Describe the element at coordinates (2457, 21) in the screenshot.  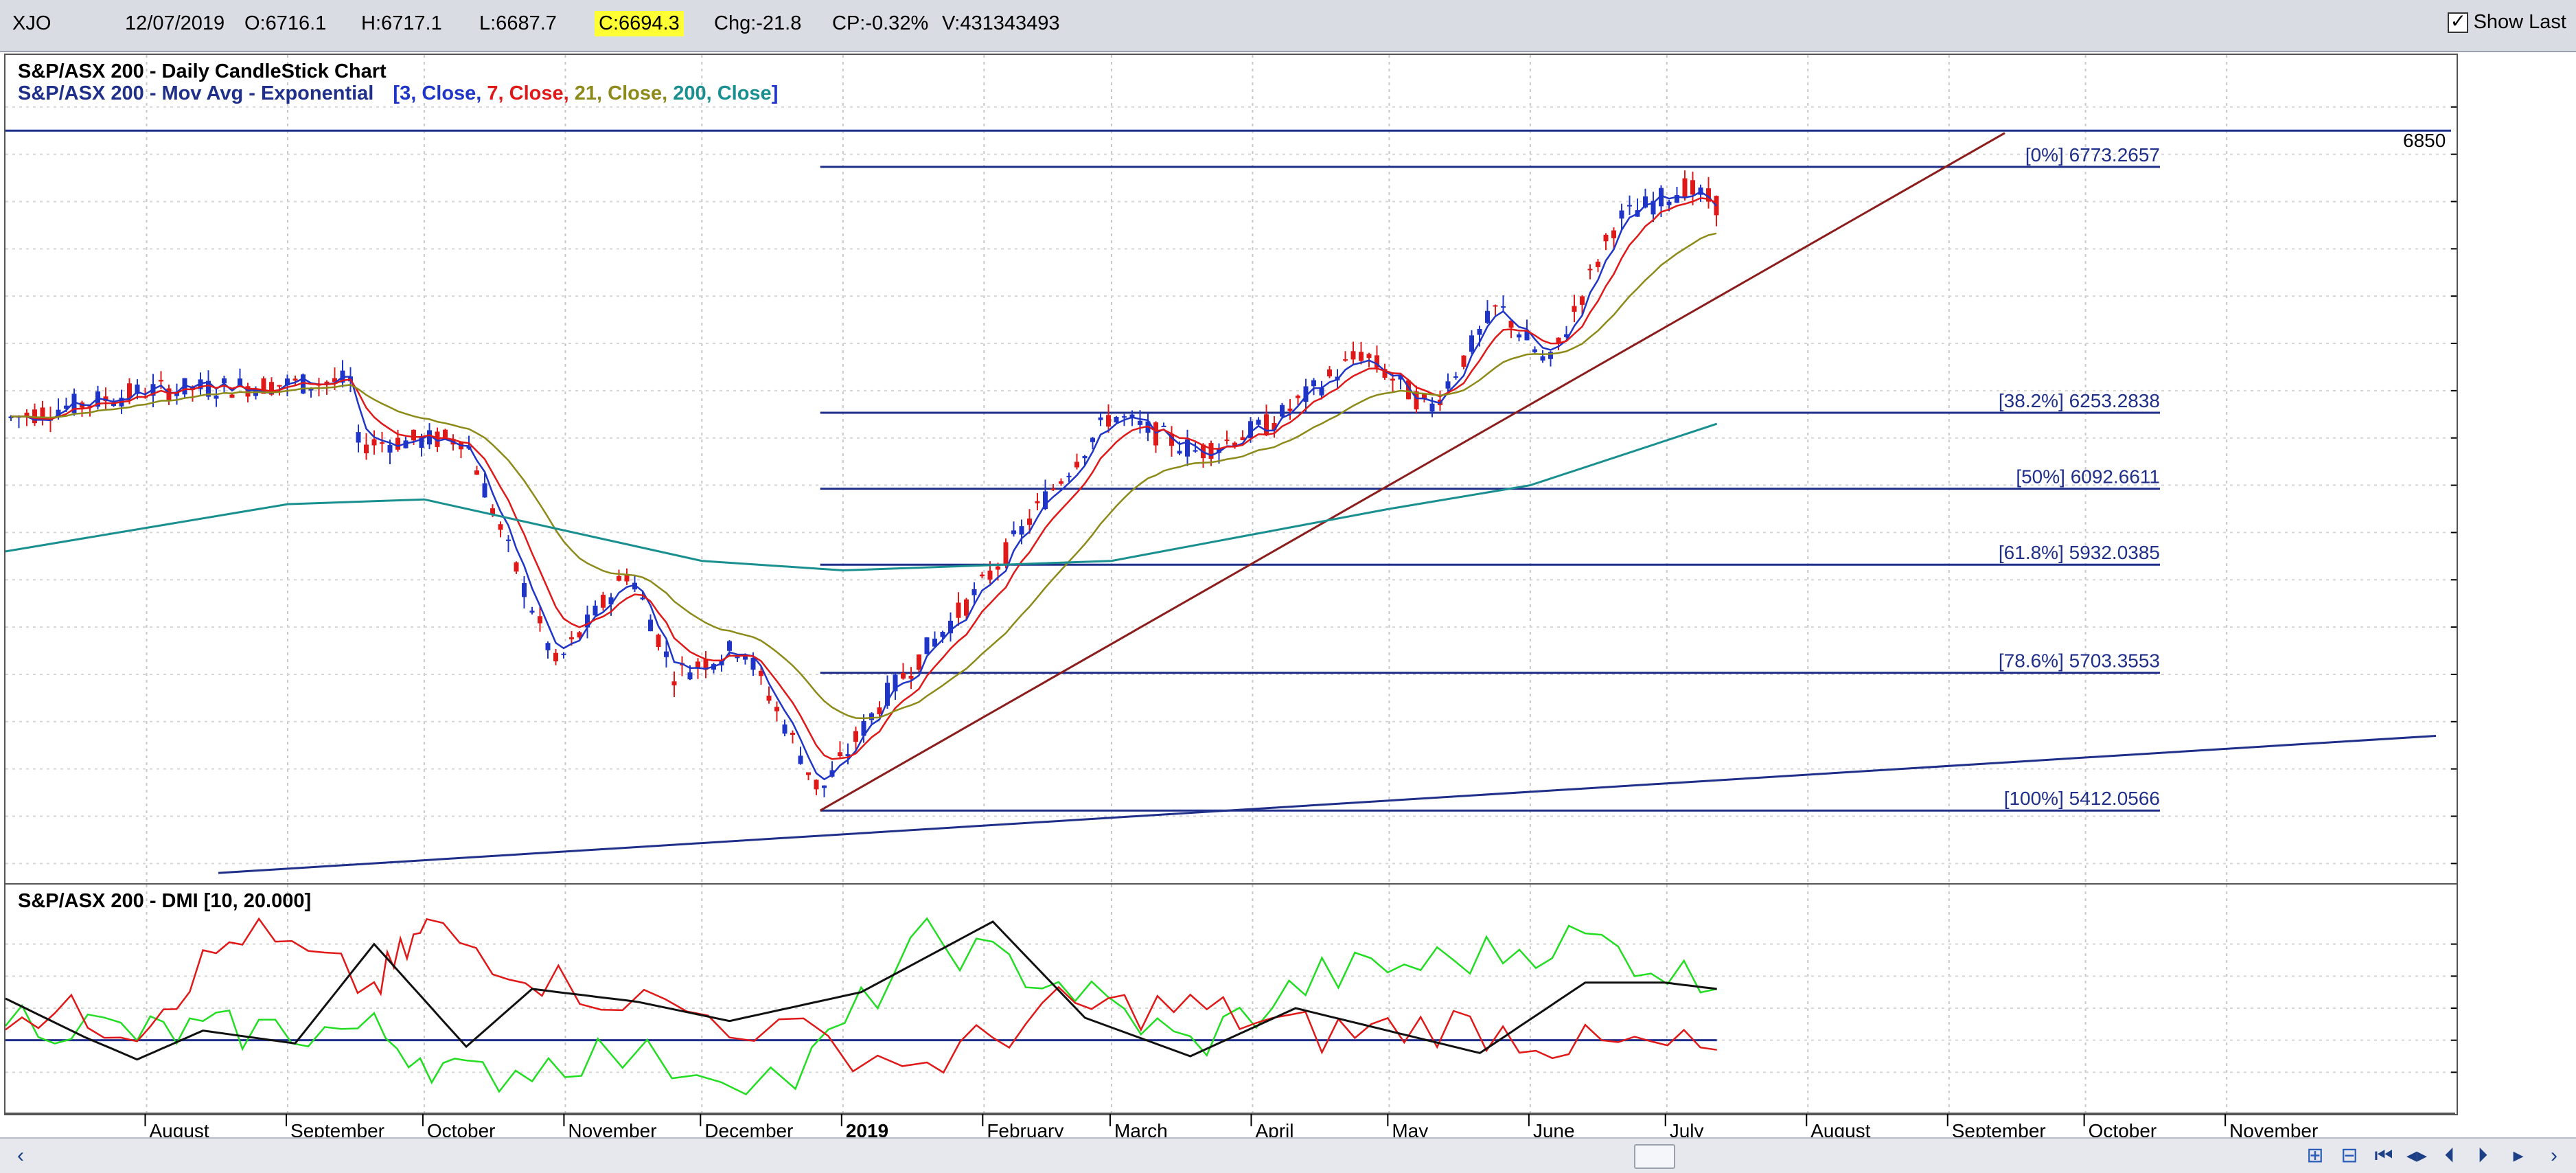
I see `show-last-checkbox` at that location.